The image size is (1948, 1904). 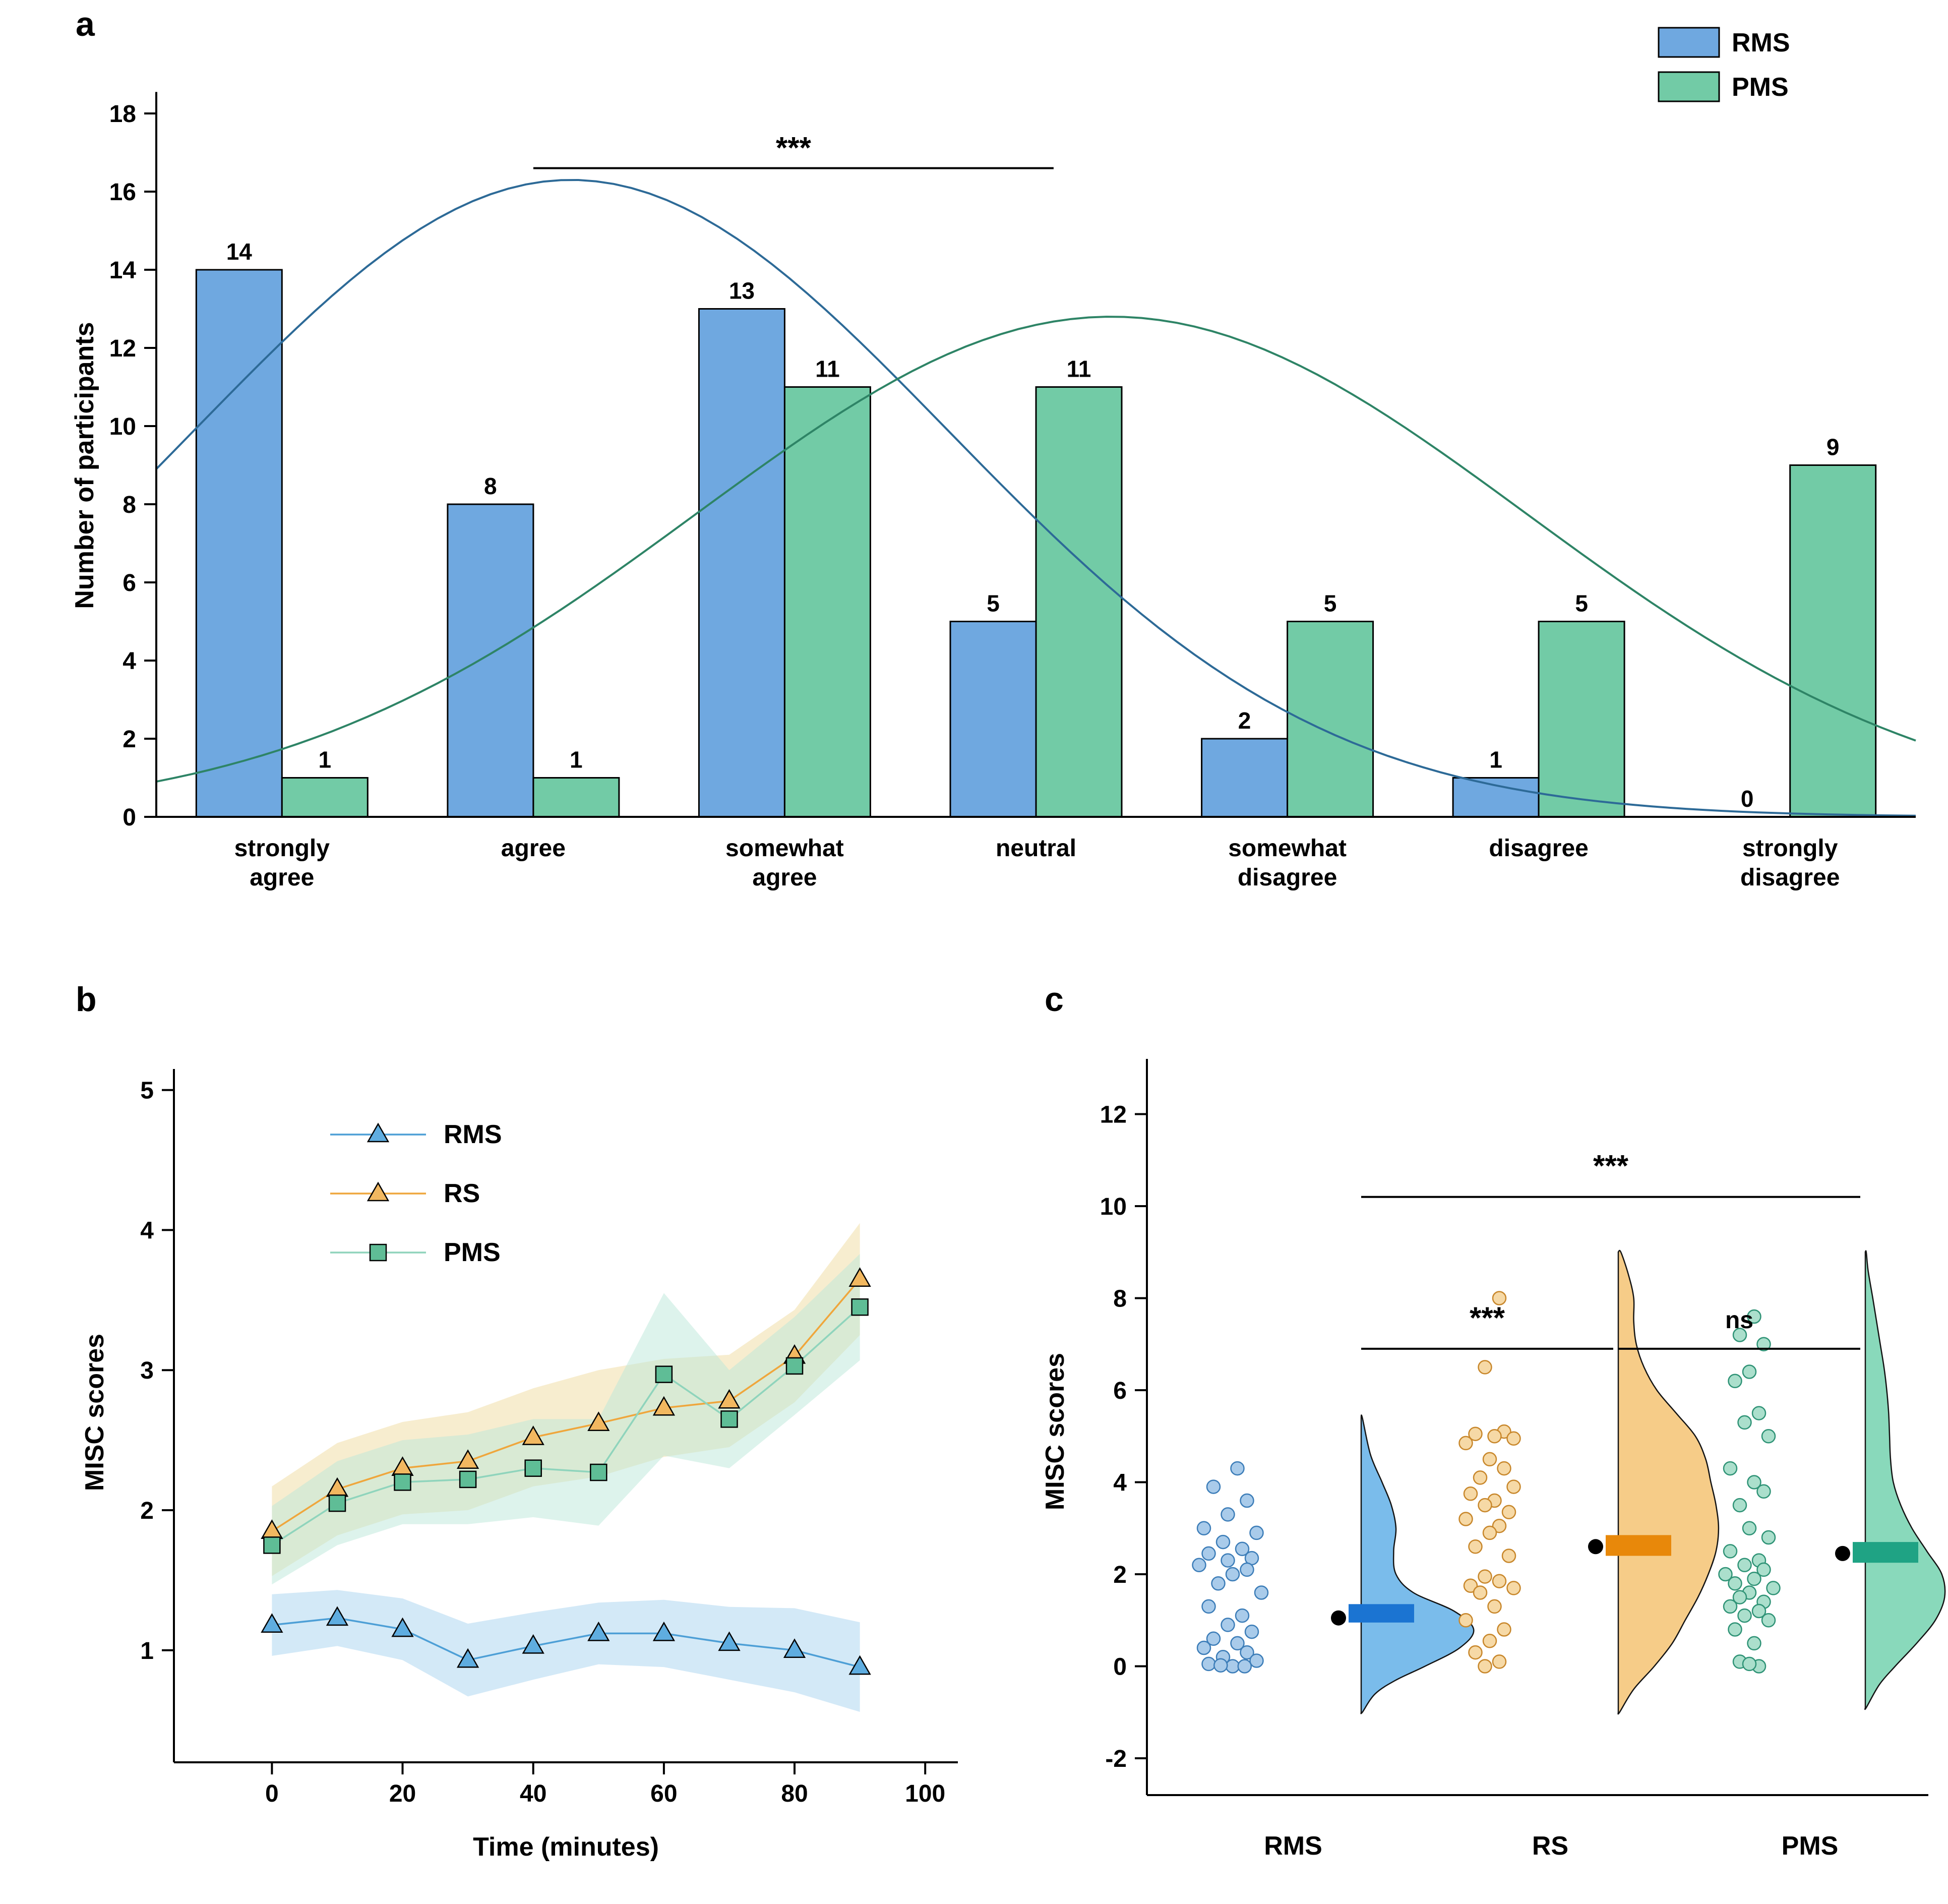 What do you see at coordinates (566, 1405) in the screenshot?
I see `series-line-rs` at bounding box center [566, 1405].